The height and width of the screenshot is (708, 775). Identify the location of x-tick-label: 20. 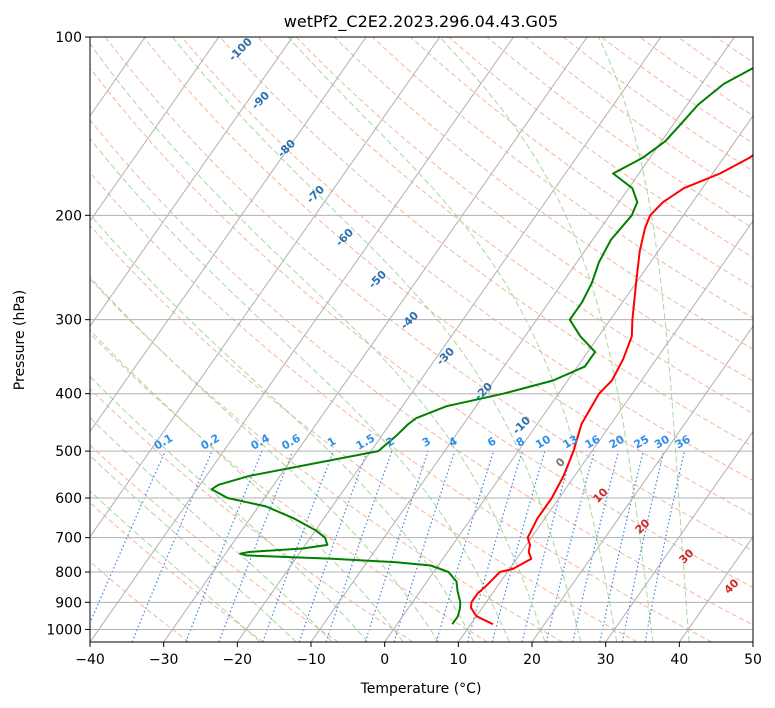
(532, 660).